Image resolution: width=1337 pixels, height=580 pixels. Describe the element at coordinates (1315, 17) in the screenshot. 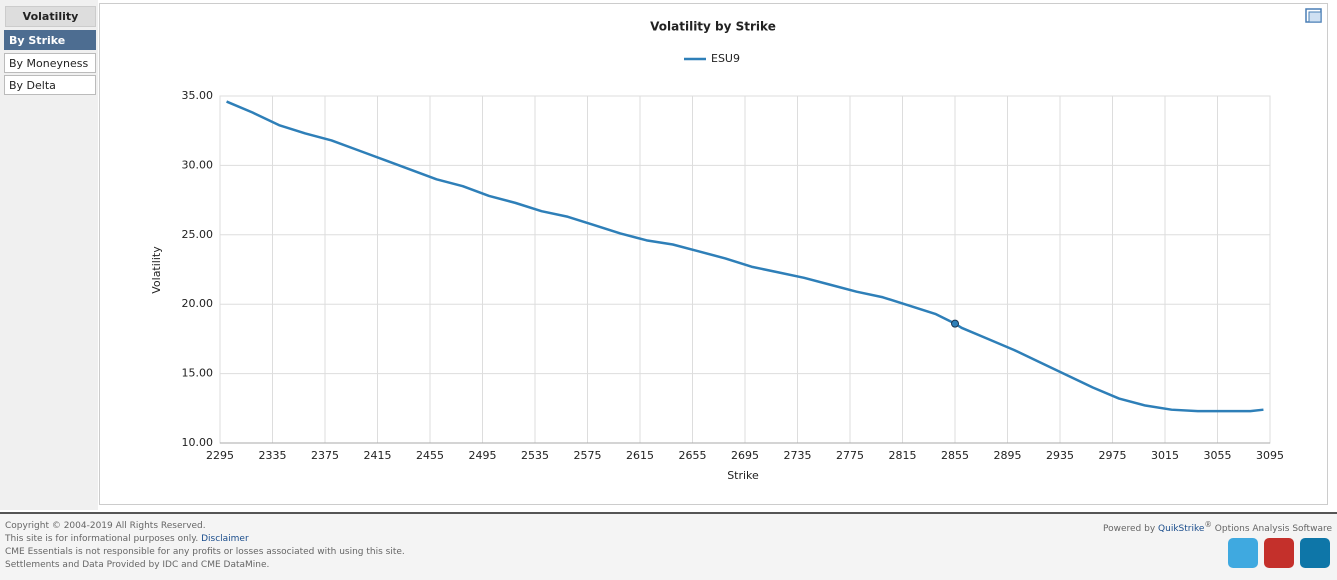

I see `window-icon-inner` at that location.